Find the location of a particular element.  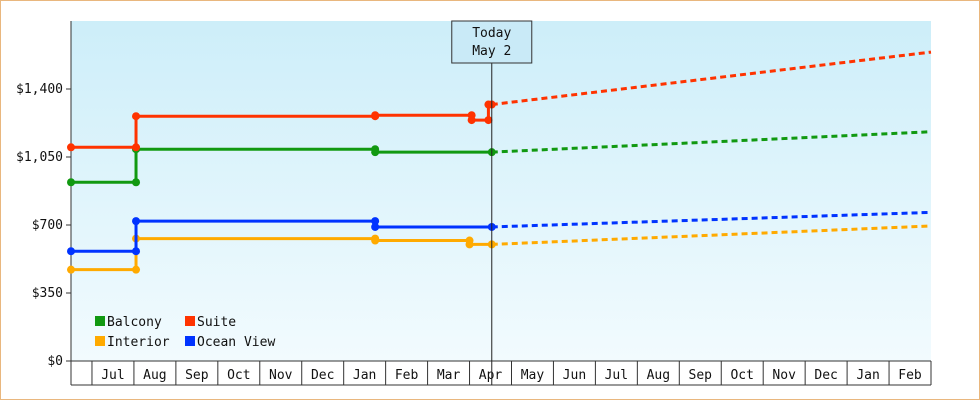

y-tick-label: $1,050 is located at coordinates (39, 157).